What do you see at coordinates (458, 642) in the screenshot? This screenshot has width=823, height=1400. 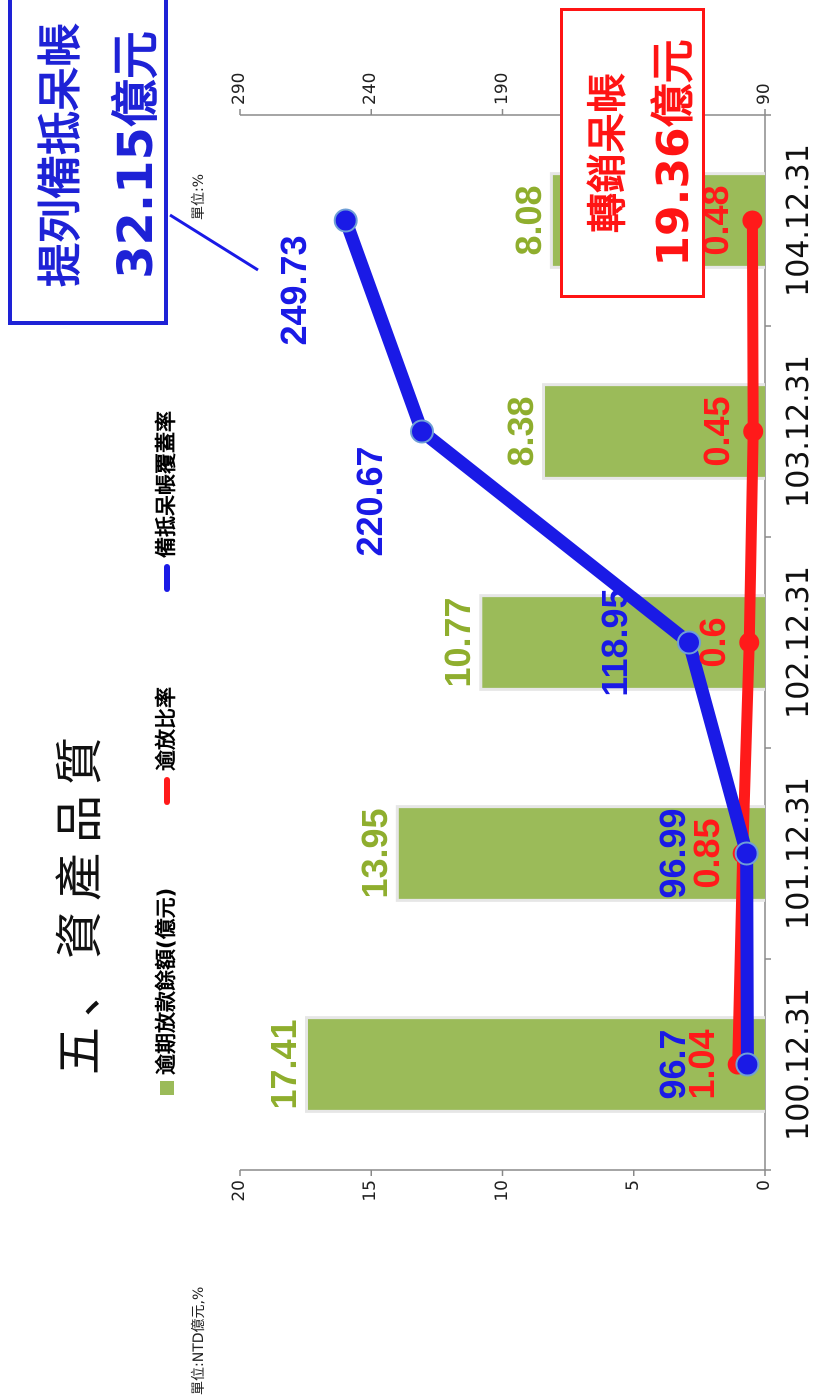 I see `bar-value-label: 10.77` at bounding box center [458, 642].